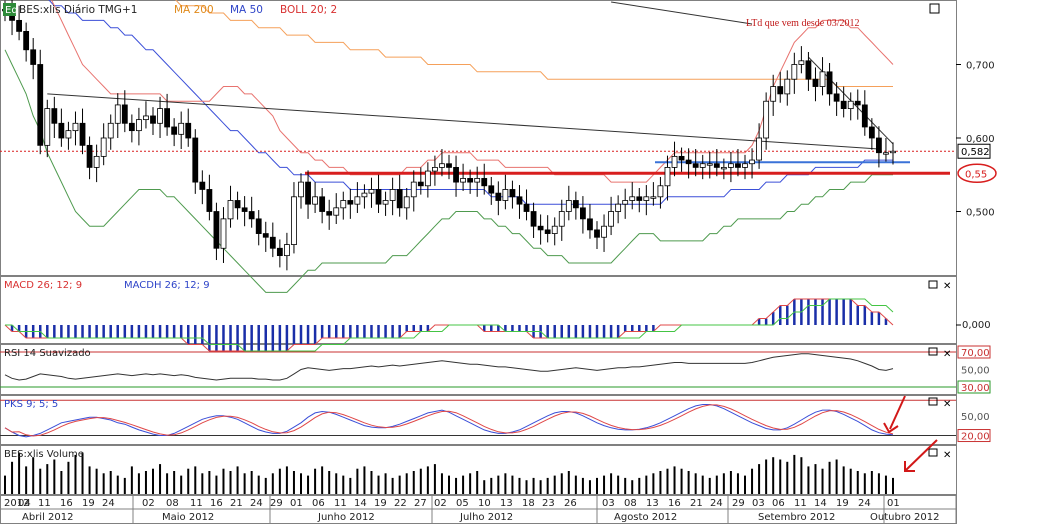 The image size is (1047, 524). I want to click on volume-title: BES:xlis Volume, so click(44, 454).